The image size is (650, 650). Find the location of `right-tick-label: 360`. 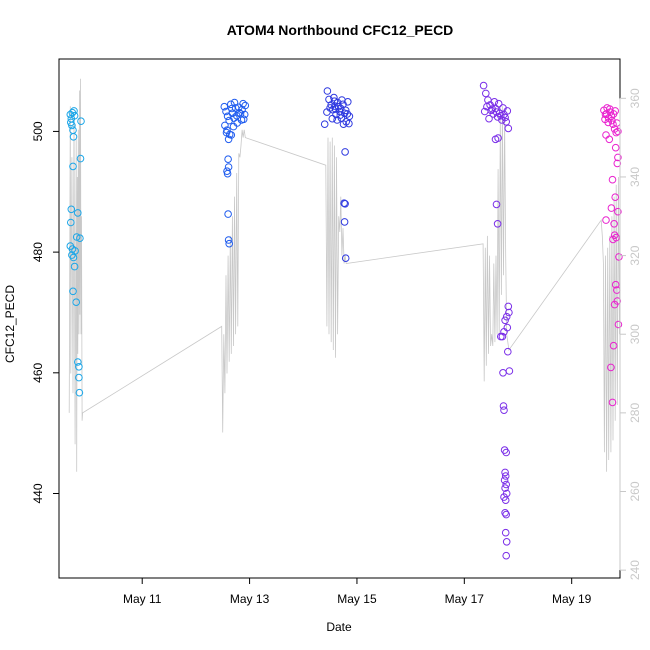

right-tick-label: 360 is located at coordinates (635, 98).